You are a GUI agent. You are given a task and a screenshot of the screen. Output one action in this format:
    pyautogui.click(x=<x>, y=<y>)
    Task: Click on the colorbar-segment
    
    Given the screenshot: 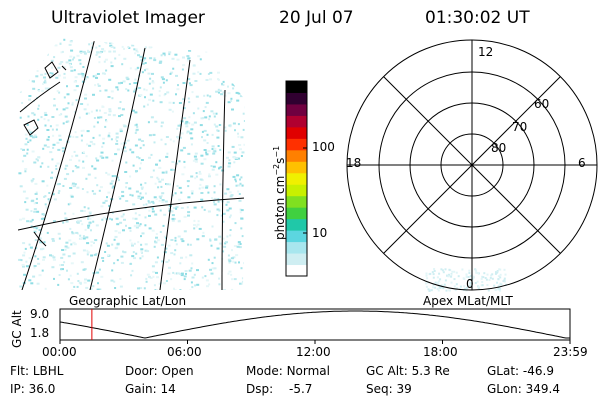 What is the action you would take?
    pyautogui.click(x=296, y=87)
    